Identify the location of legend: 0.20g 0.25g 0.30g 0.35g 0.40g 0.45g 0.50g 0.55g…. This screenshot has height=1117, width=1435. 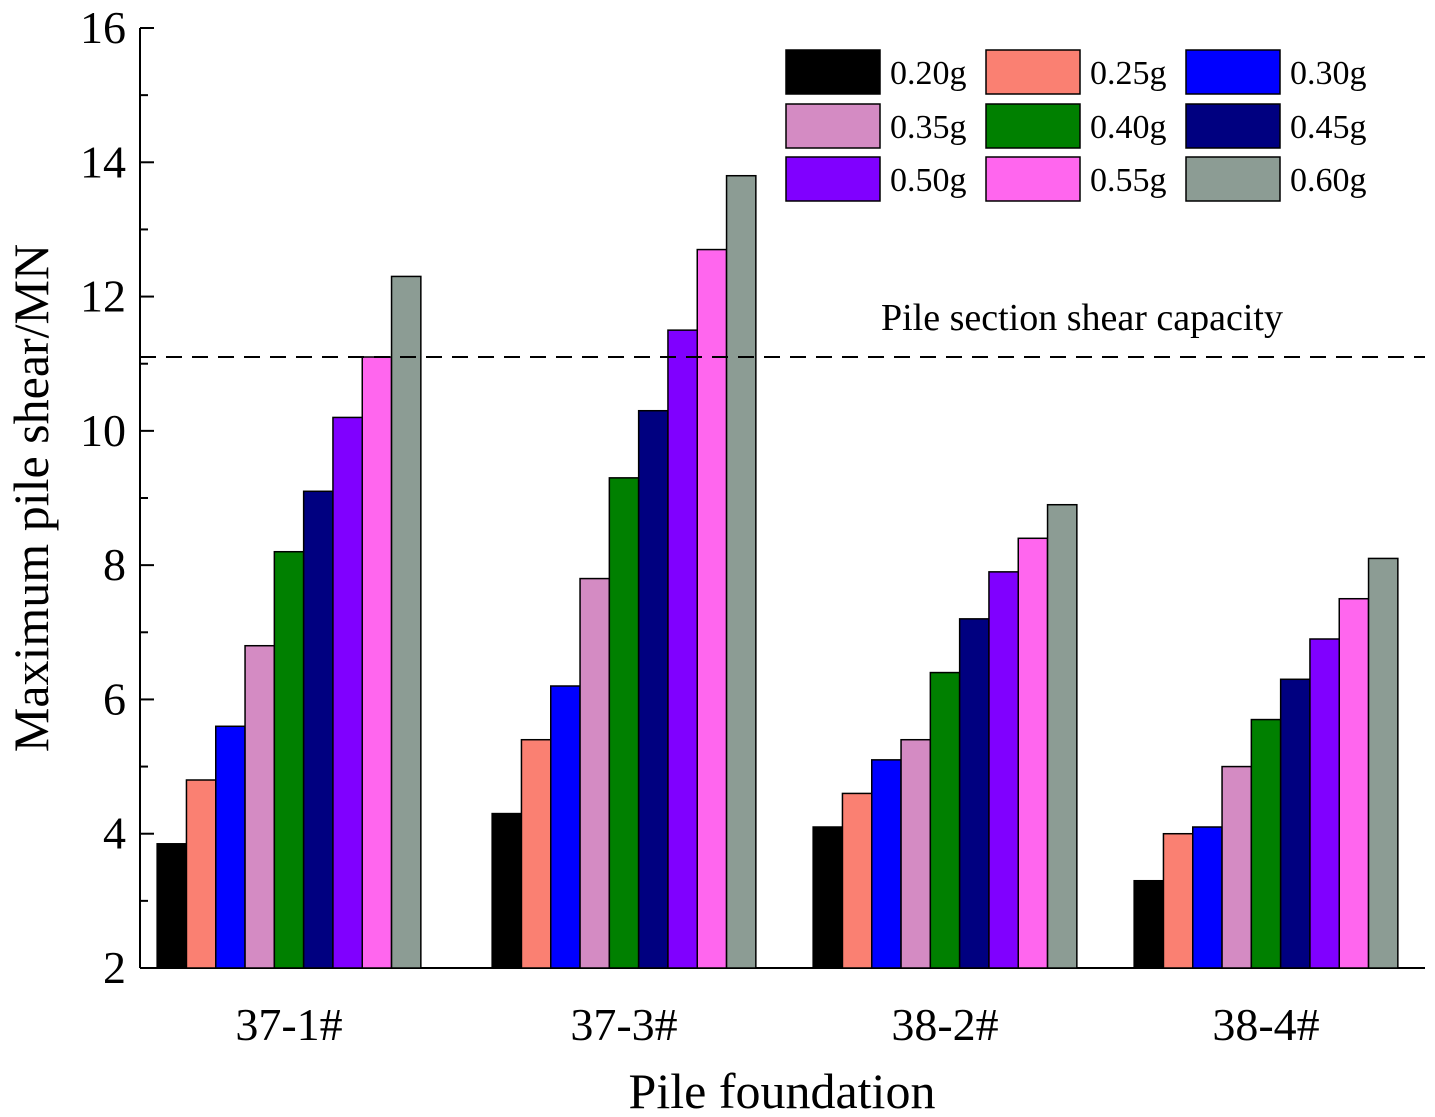
(1076, 125).